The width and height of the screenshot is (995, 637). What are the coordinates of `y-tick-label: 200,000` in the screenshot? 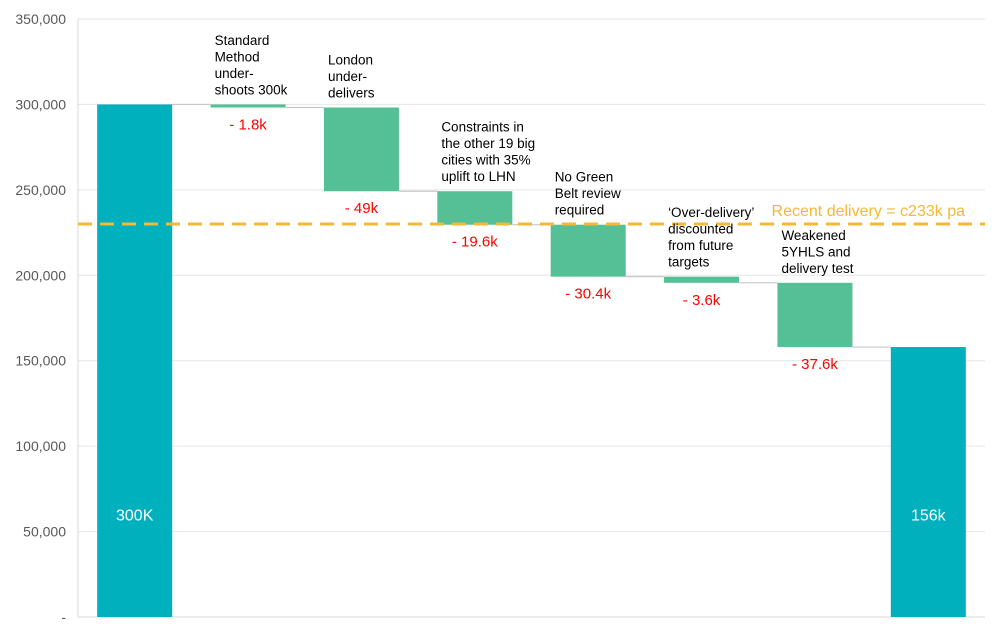 It's located at (40, 275).